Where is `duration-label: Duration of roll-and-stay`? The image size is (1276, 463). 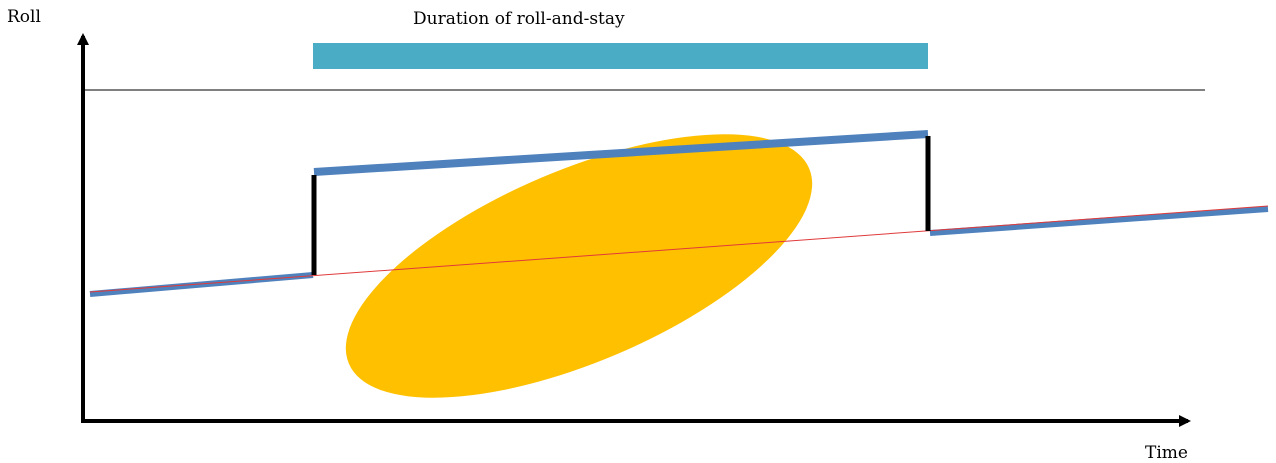
duration-label: Duration of roll-and-stay is located at coordinates (519, 19).